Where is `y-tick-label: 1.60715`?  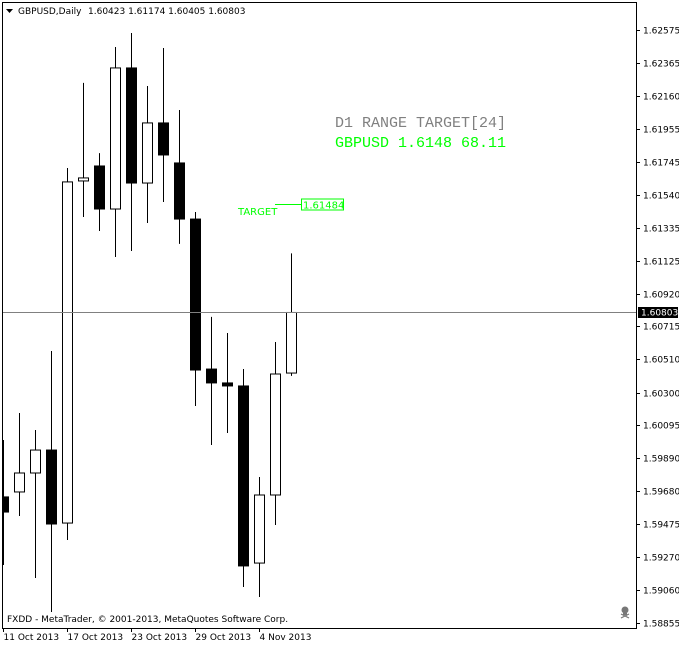
y-tick-label: 1.60715 is located at coordinates (661, 328).